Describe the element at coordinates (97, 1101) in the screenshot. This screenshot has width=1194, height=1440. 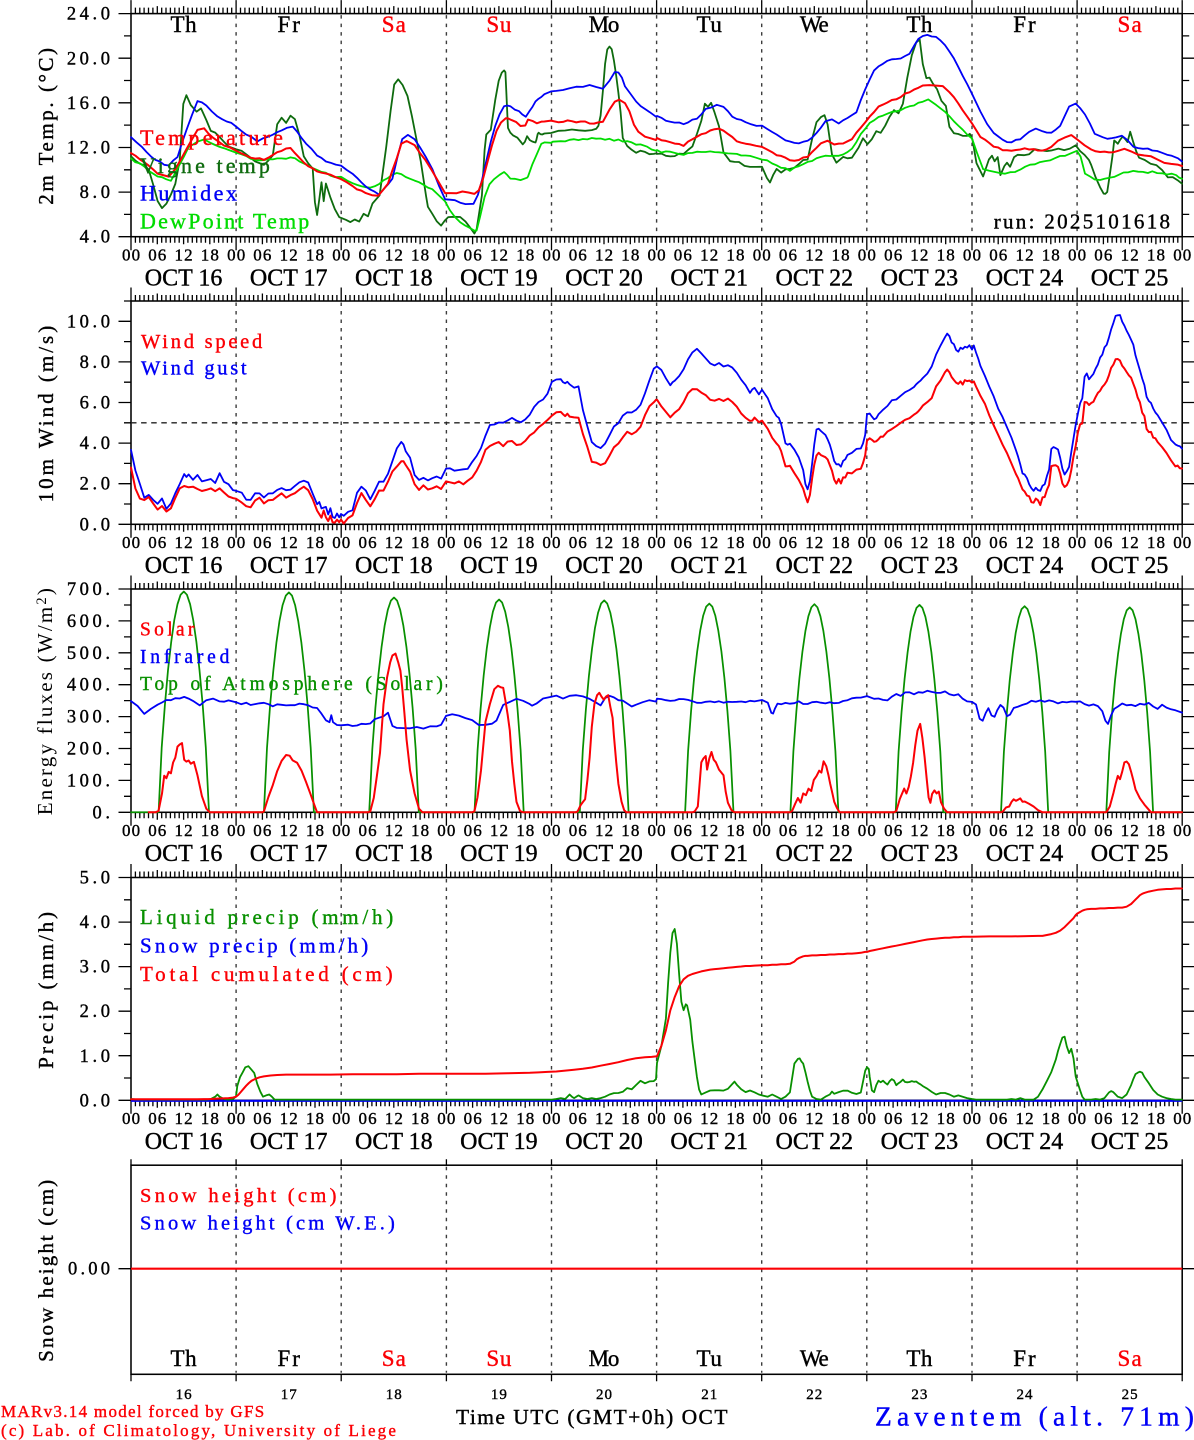
I see `svg-text: 0.0` at that location.